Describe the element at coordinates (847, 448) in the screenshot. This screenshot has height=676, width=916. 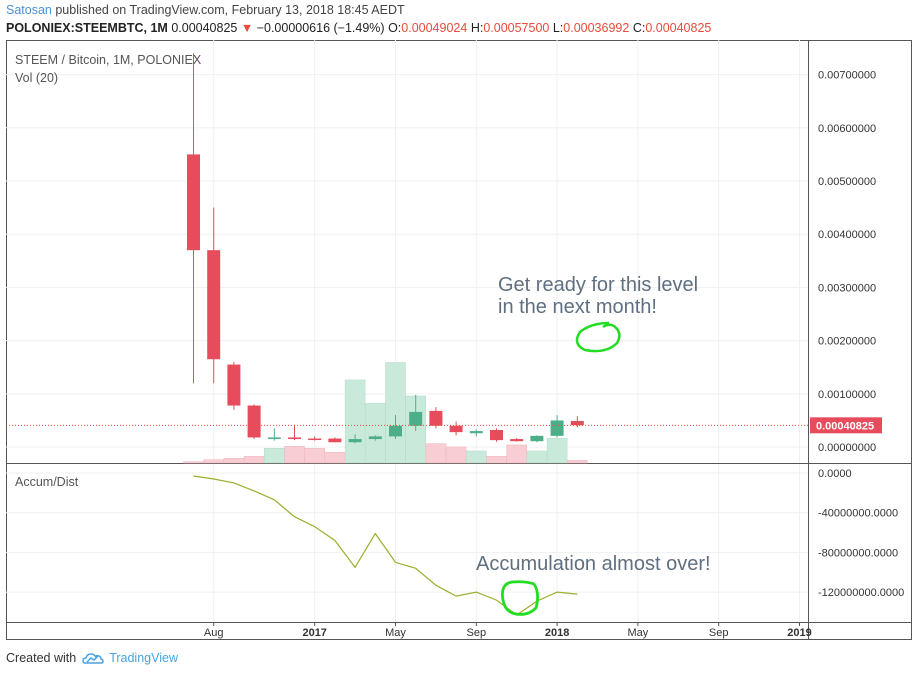
I see `y-tick-label: 0.00000000` at that location.